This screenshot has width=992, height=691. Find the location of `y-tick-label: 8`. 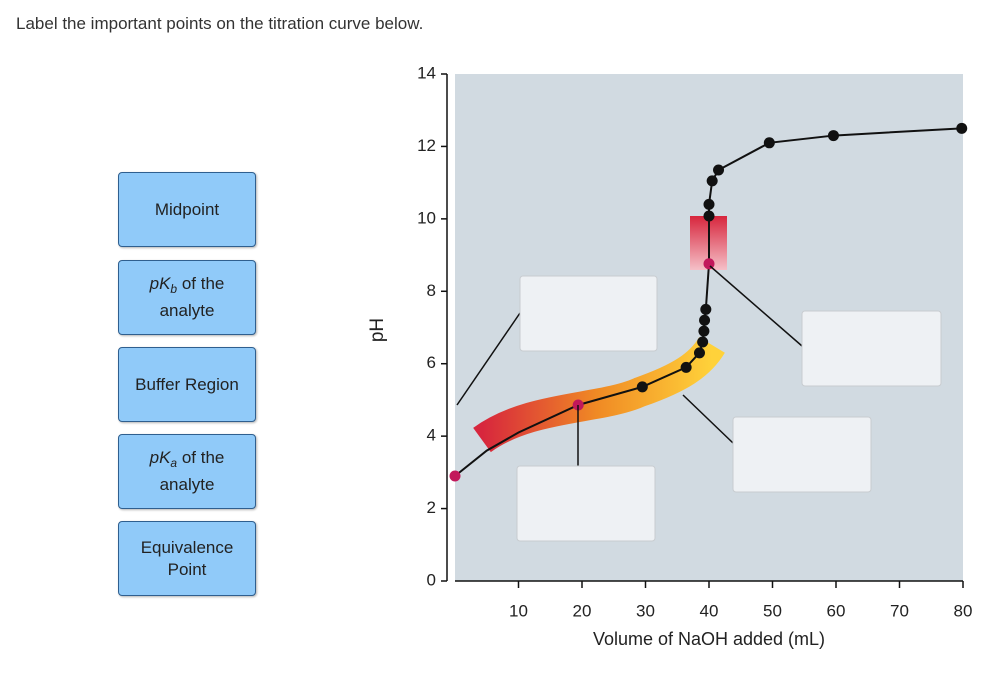

y-tick-label: 8 is located at coordinates (431, 290).